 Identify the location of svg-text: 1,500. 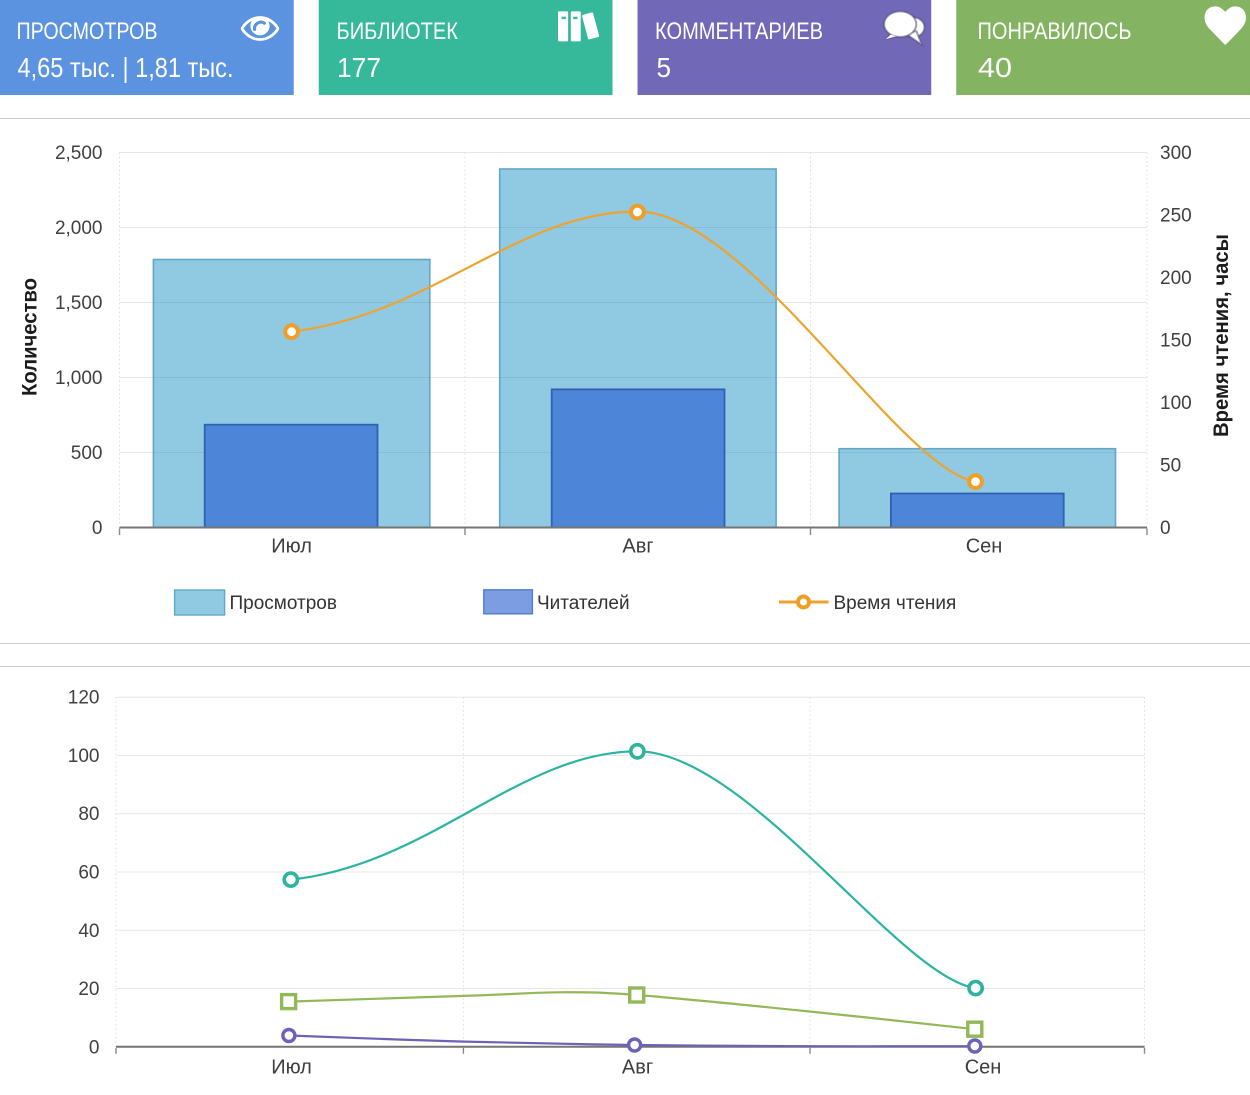
(79, 303).